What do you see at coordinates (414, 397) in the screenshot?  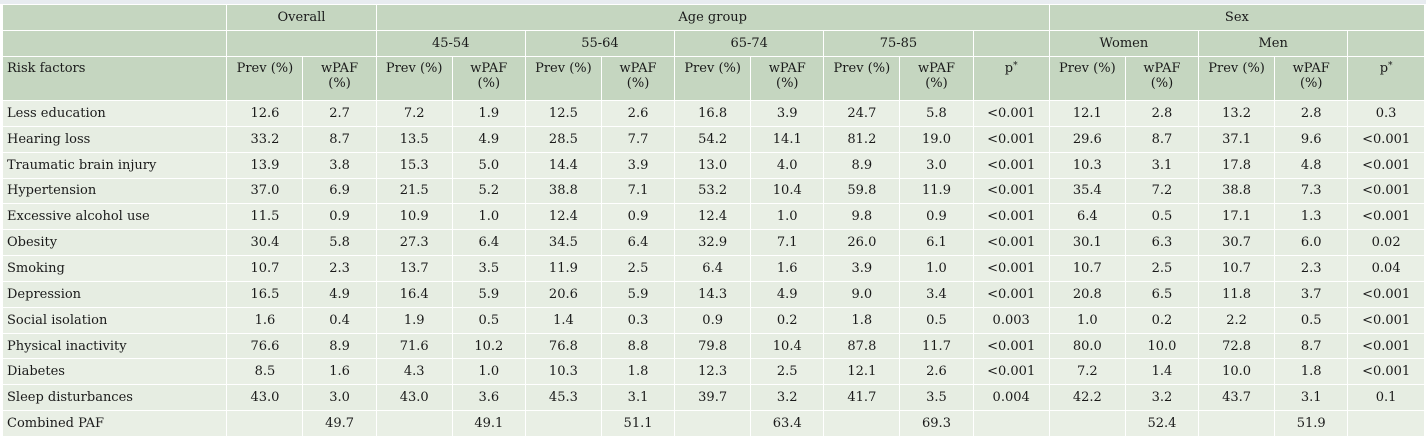 I see `table-cell: 43.0` at bounding box center [414, 397].